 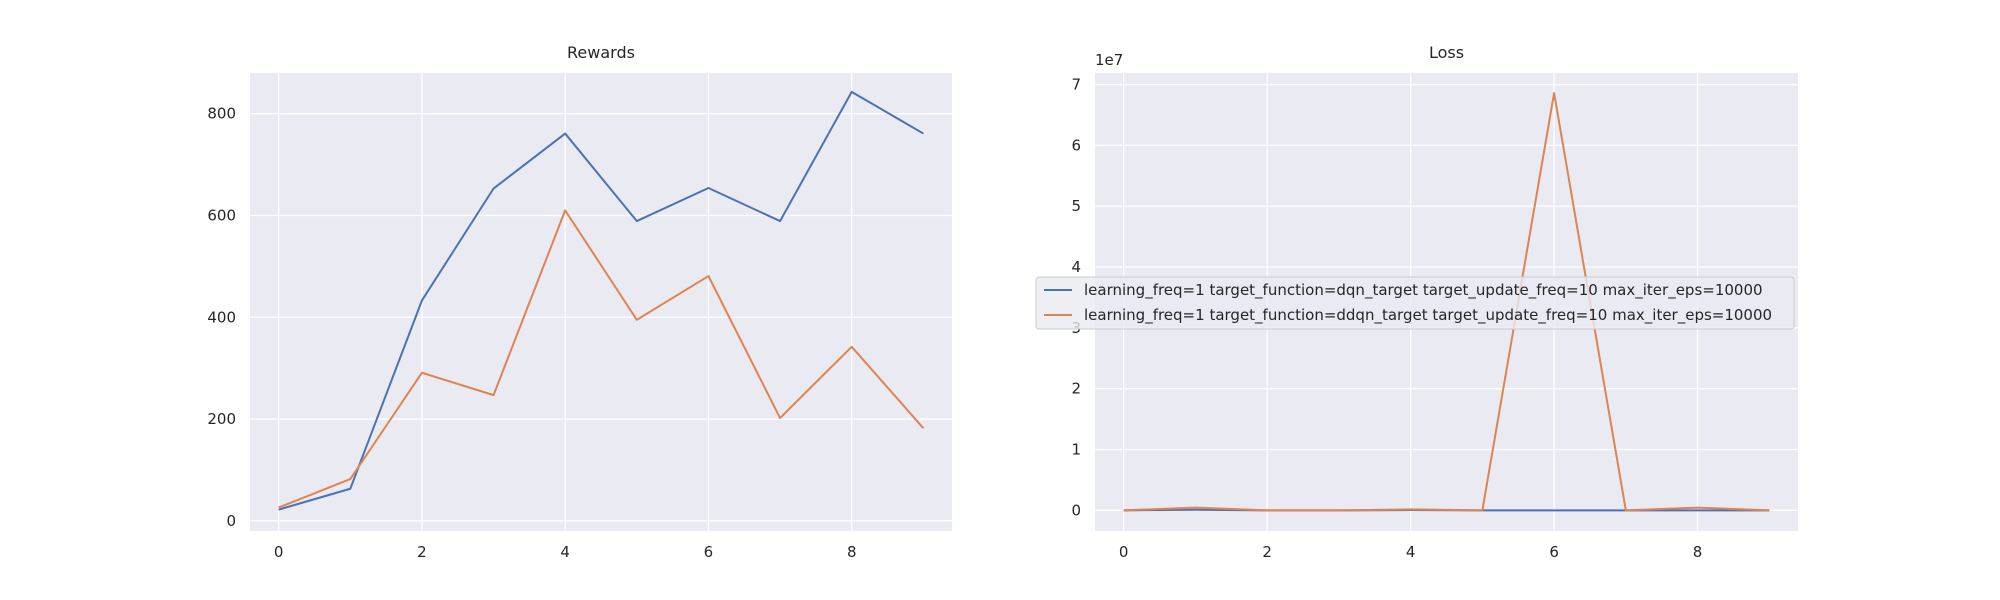 What do you see at coordinates (221, 215) in the screenshot?
I see `rewards-y-tick-label: 600` at bounding box center [221, 215].